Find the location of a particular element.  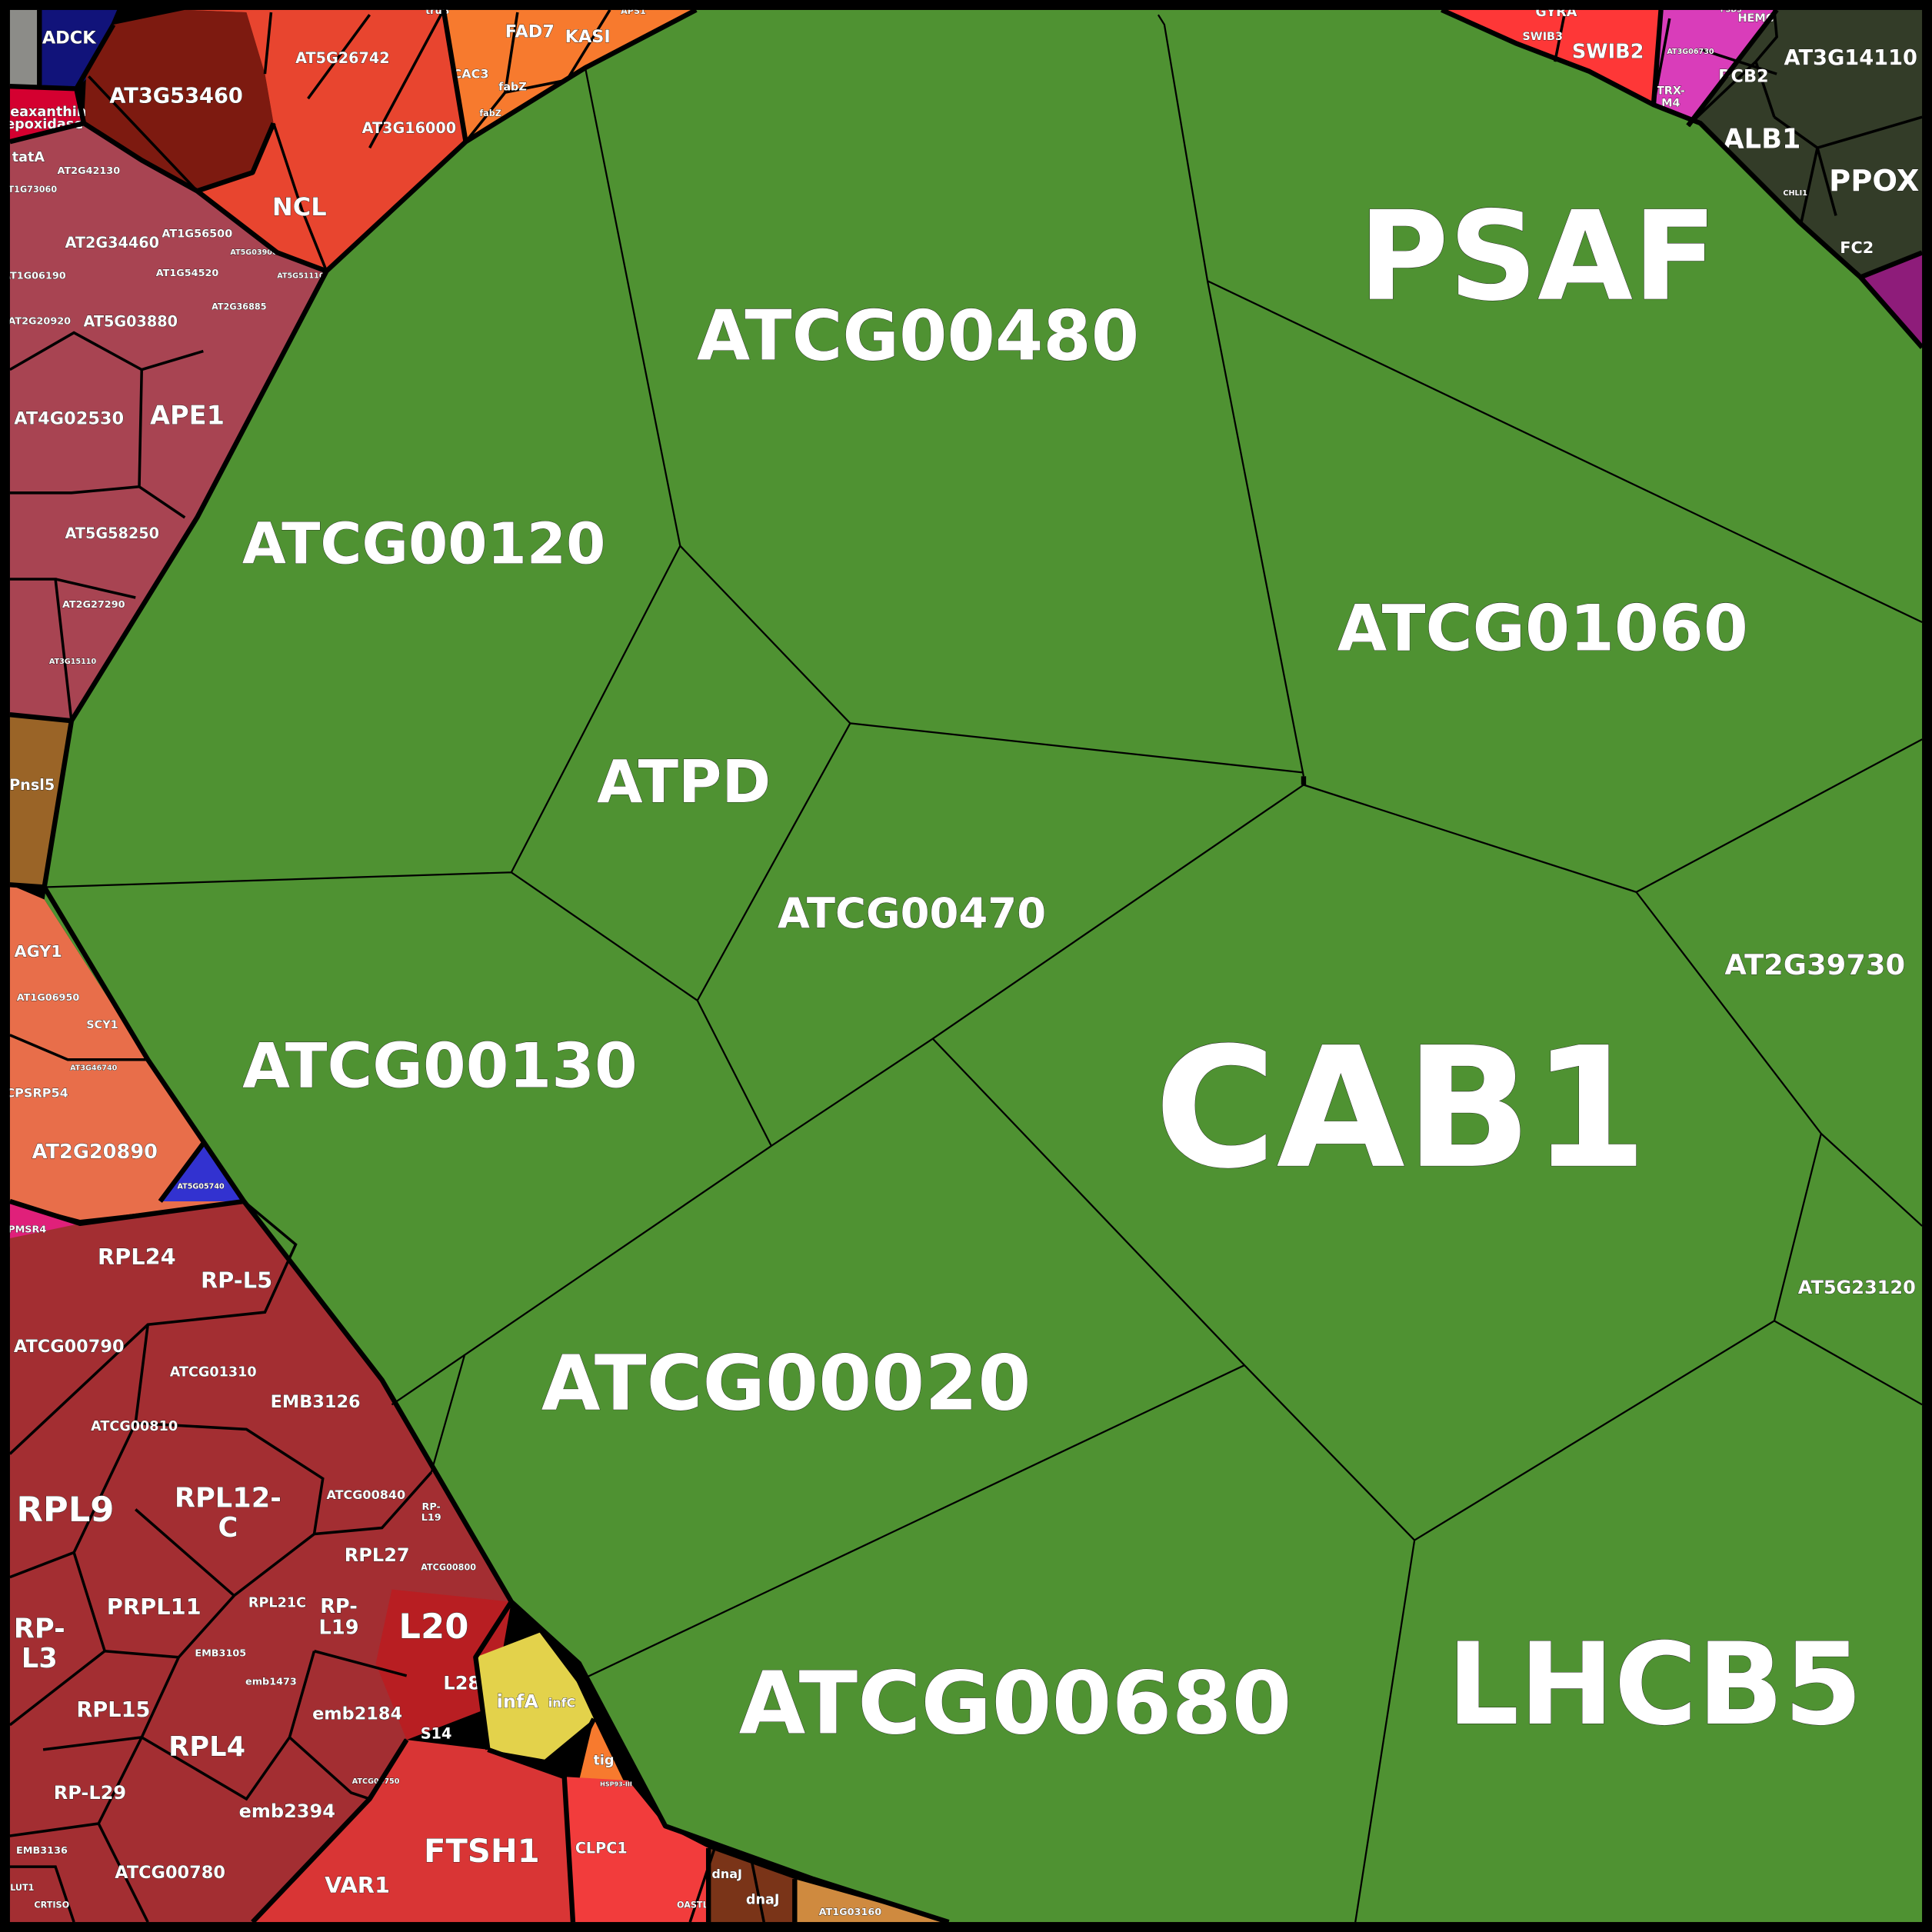

cell-label: ATCG00680 is located at coordinates (1015, 1704).